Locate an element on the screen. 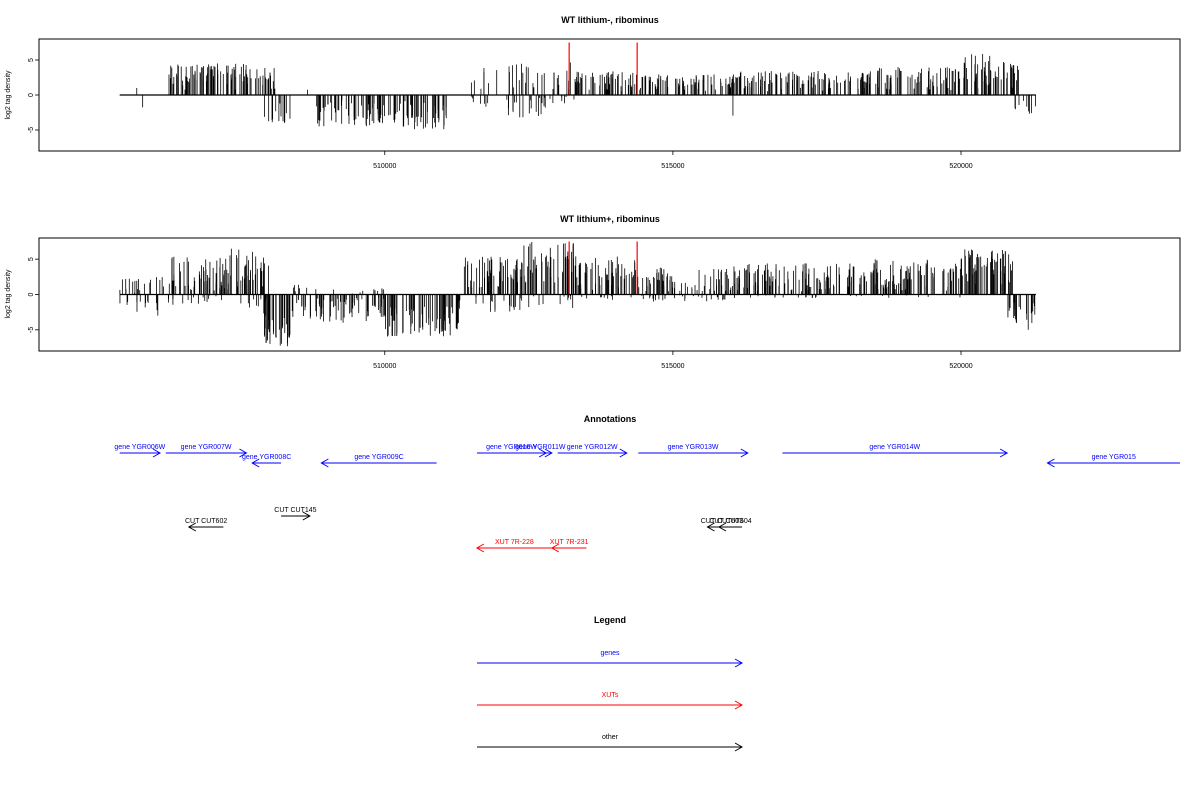  legend-label: other is located at coordinates (610, 737).